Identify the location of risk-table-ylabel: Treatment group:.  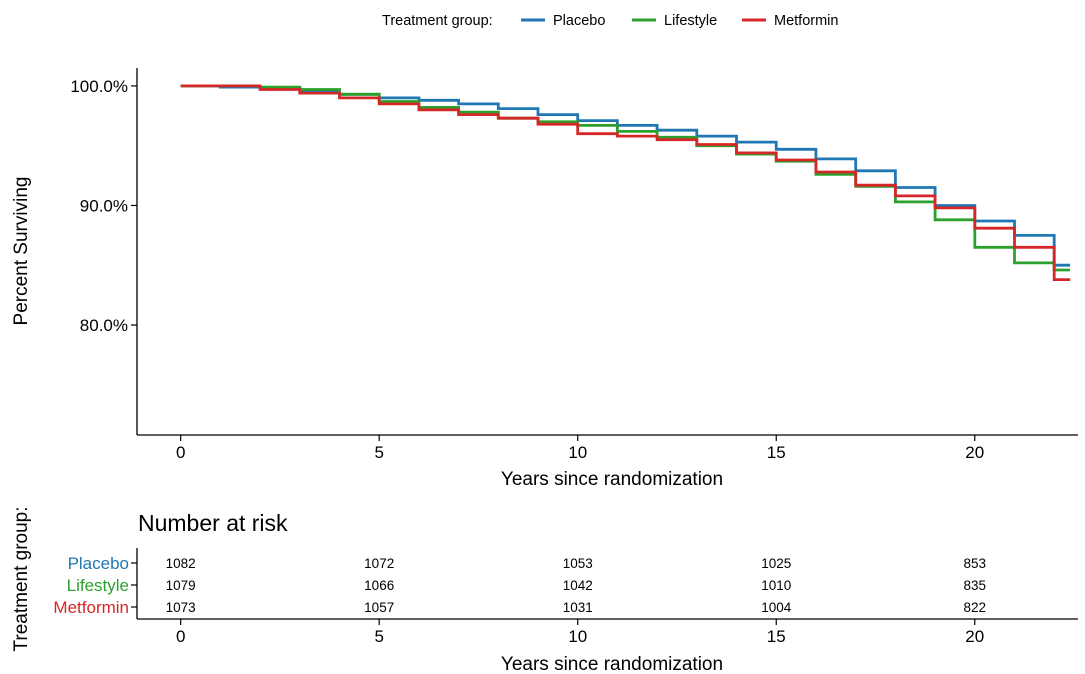
(21, 578).